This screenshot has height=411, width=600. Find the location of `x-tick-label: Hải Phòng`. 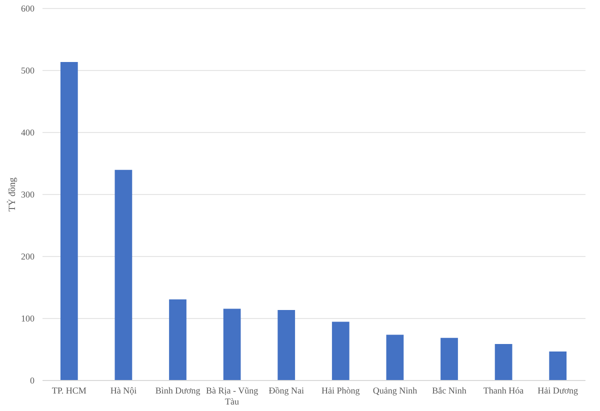

x-tick-label: Hải Phòng is located at coordinates (341, 391).